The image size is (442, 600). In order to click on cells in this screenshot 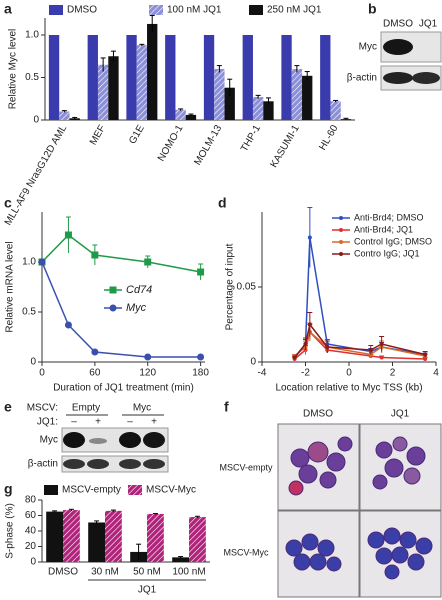, I will do `click(359, 508)`.